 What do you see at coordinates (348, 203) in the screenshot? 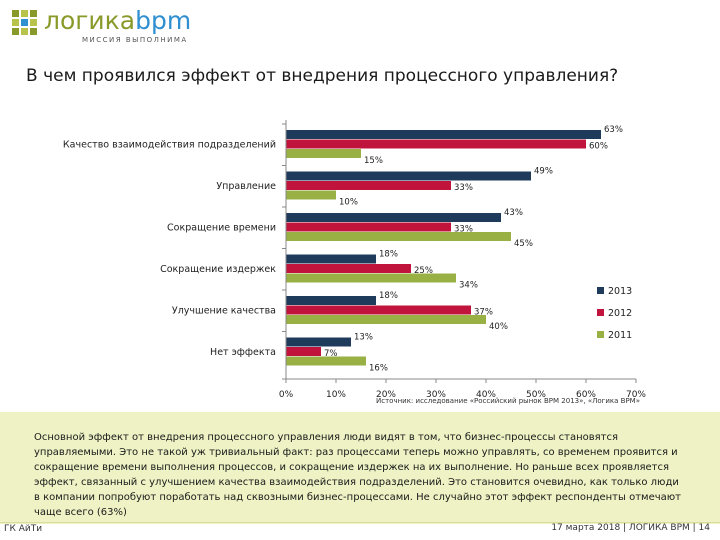
I see `bar-data-label: 10%` at bounding box center [348, 203].